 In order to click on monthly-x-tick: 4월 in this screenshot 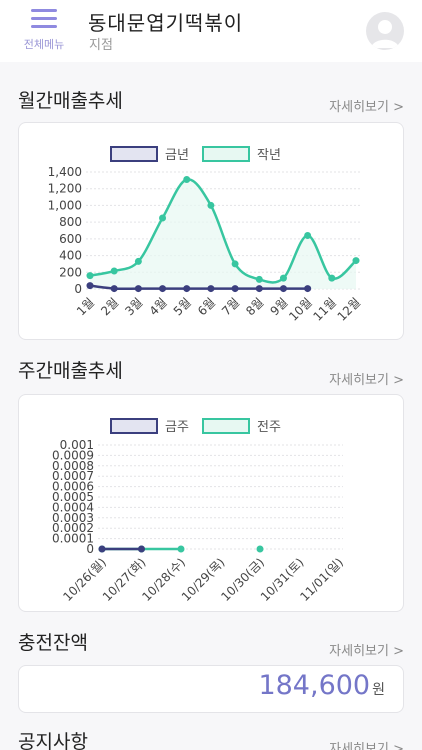, I will do `click(158, 306)`.